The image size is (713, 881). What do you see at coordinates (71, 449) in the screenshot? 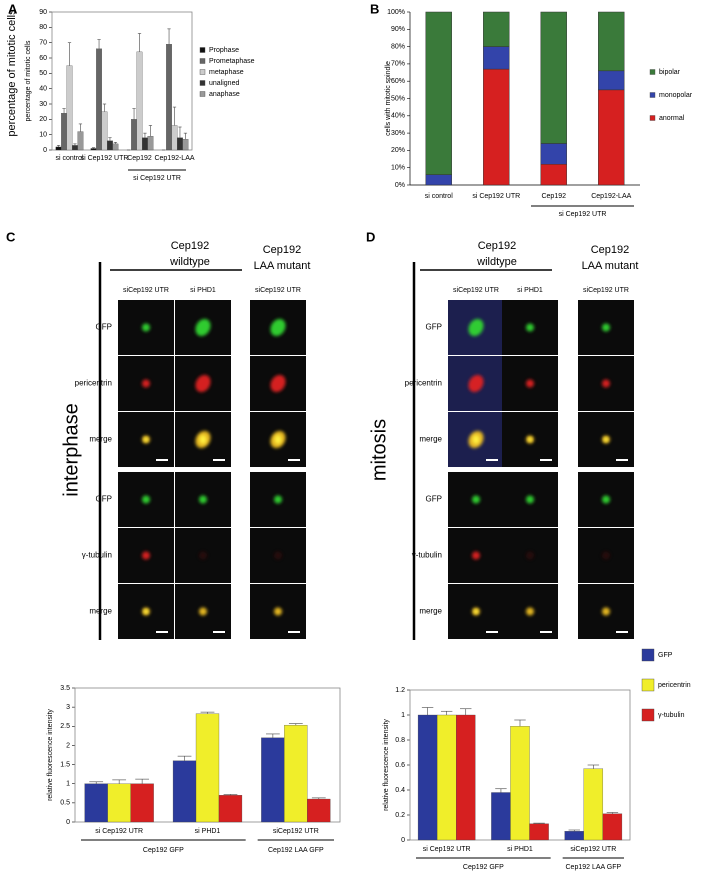
I see `phase-label: interphase` at bounding box center [71, 449].